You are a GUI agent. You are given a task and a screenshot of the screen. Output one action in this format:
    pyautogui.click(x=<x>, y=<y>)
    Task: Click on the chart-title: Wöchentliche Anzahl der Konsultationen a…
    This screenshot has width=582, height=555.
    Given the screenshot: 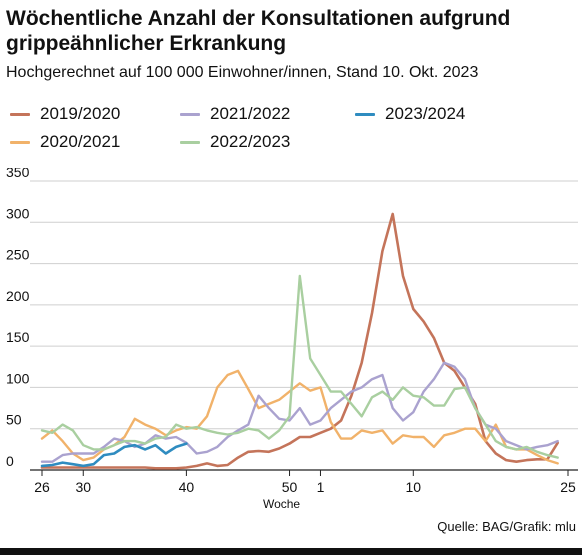 What is the action you would take?
    pyautogui.click(x=258, y=31)
    